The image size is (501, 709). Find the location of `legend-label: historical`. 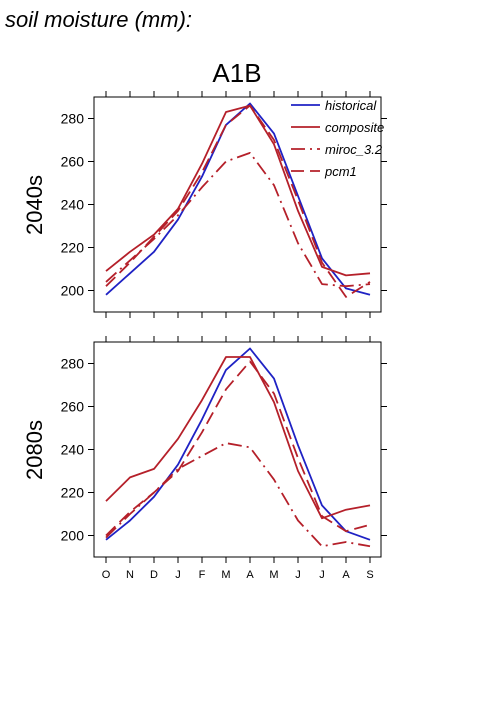

legend-label: historical is located at coordinates (351, 105).